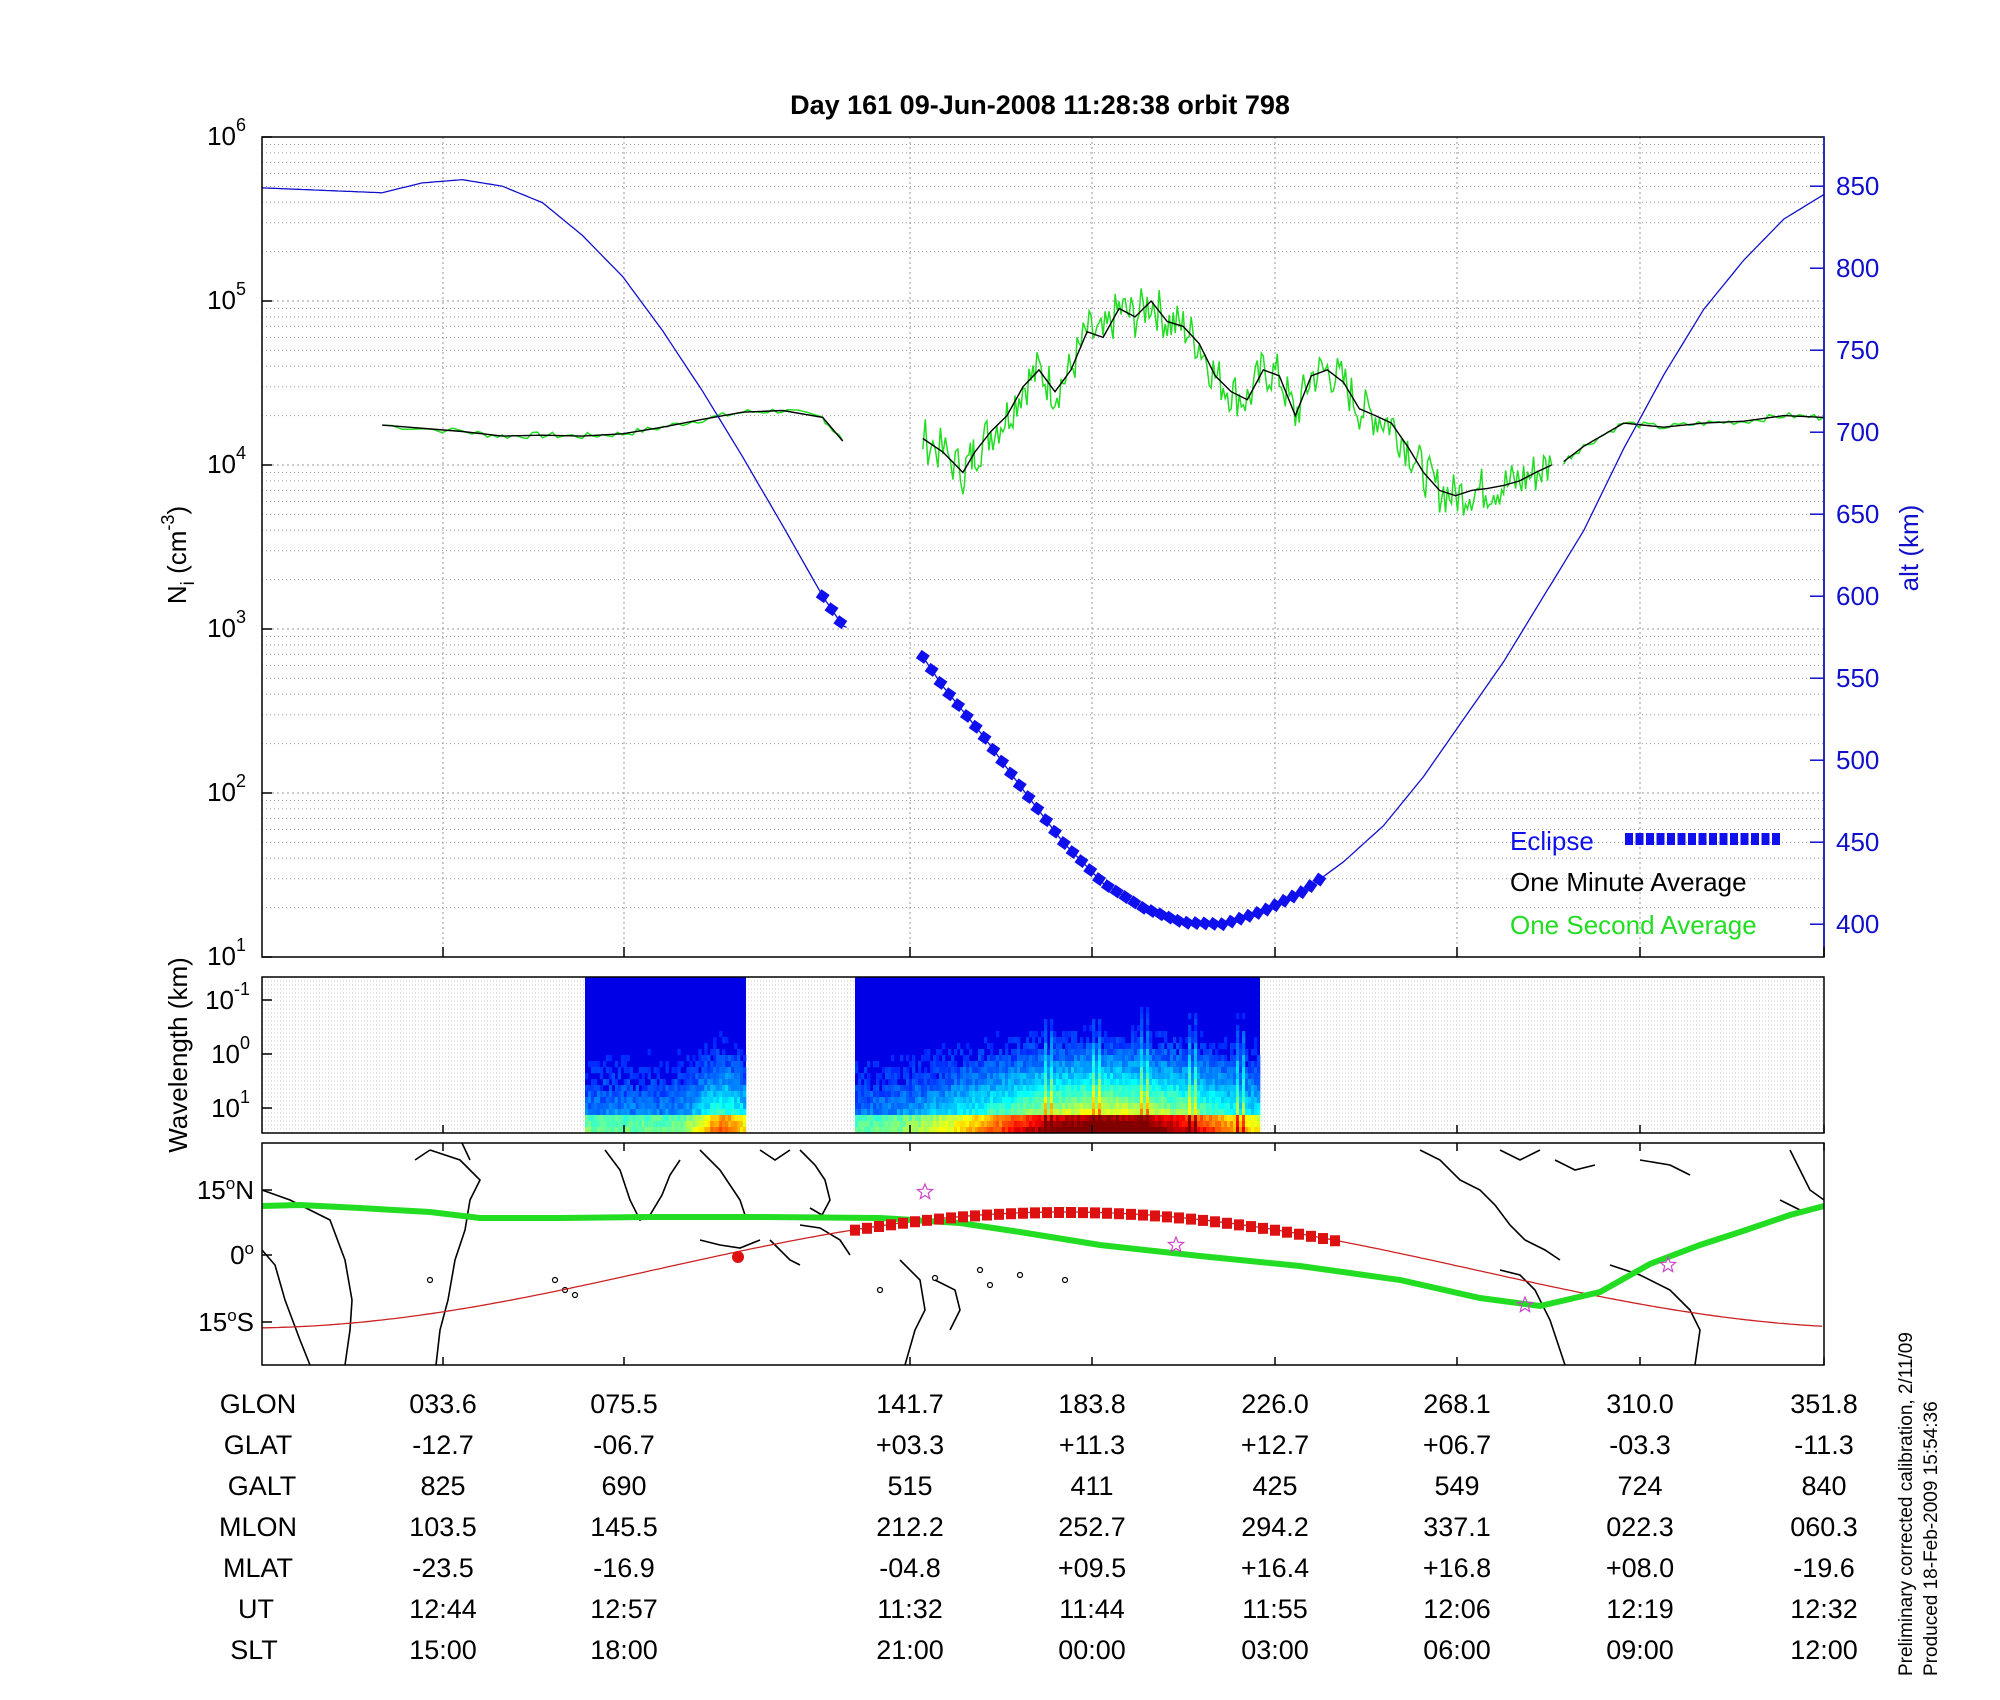 The width and height of the screenshot is (2000, 1700). Describe the element at coordinates (1092, 1568) in the screenshot. I see `table-cell: +09.5` at that location.